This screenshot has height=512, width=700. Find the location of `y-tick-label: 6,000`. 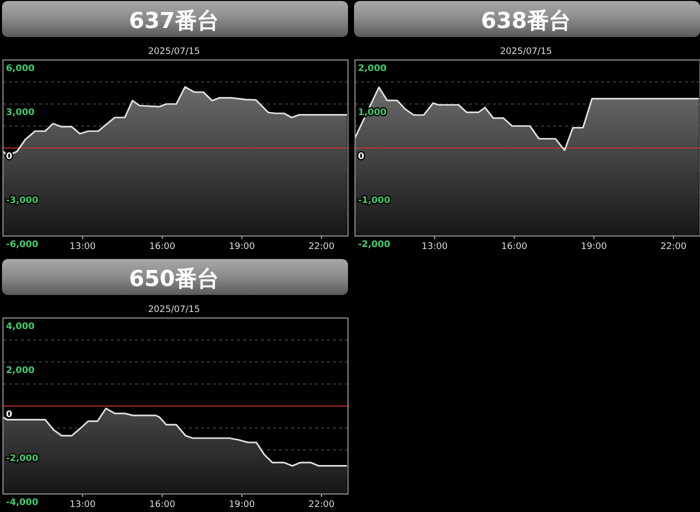

y-tick-label: 6,000 is located at coordinates (20, 69).